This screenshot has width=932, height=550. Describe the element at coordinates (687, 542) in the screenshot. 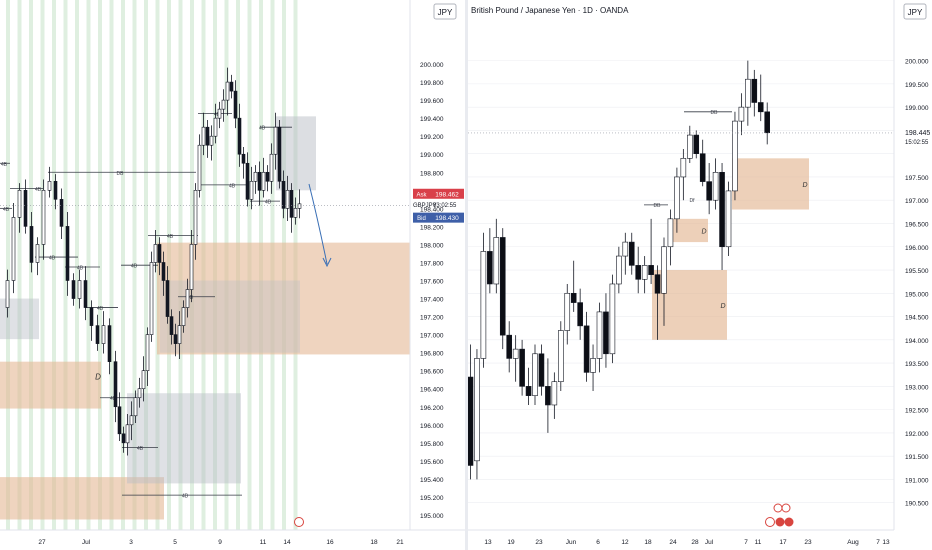

I see `right-time-axis: 13 19 23 Jun 6 12 18 24 28 Jul 7 11 17 23 Aug 7 13` at that location.